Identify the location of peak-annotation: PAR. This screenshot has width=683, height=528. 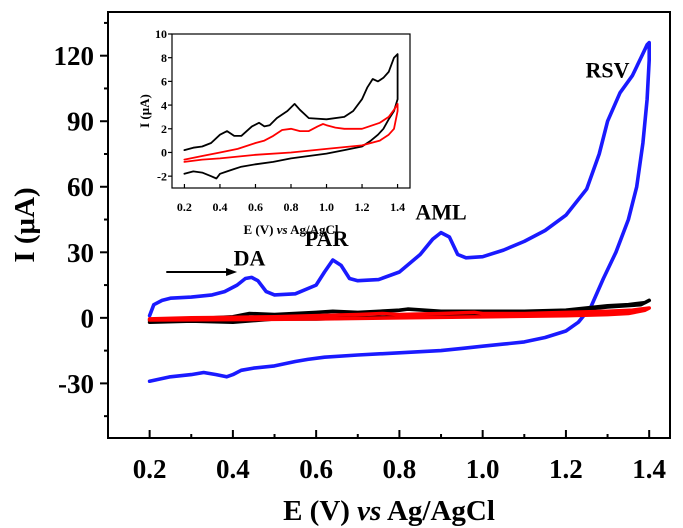
(327, 238).